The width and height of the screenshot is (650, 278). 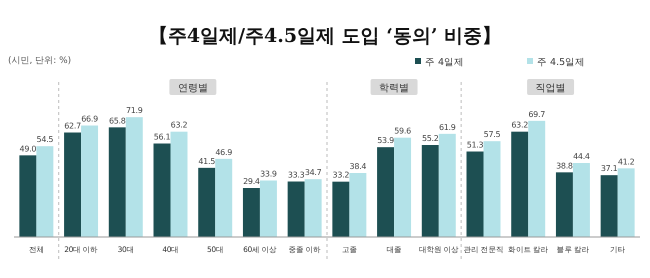 I want to click on data-label: 71.9, so click(x=134, y=111).